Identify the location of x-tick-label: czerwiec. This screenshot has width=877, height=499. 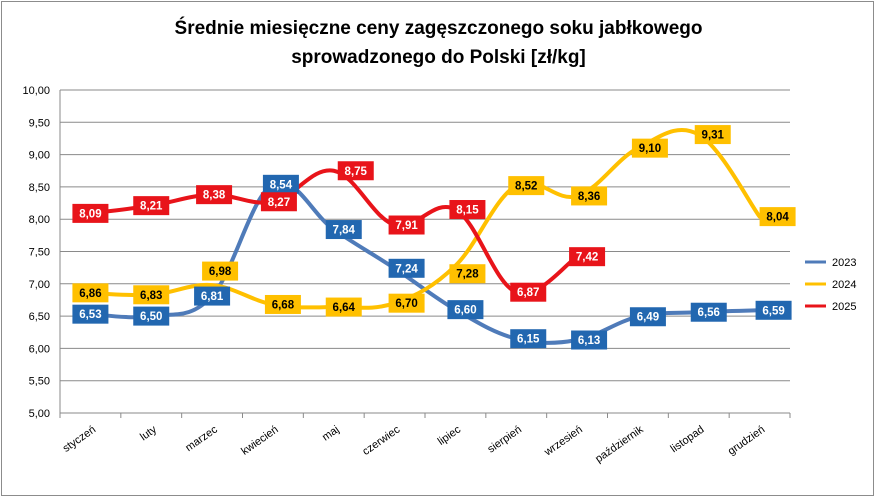
(381, 440).